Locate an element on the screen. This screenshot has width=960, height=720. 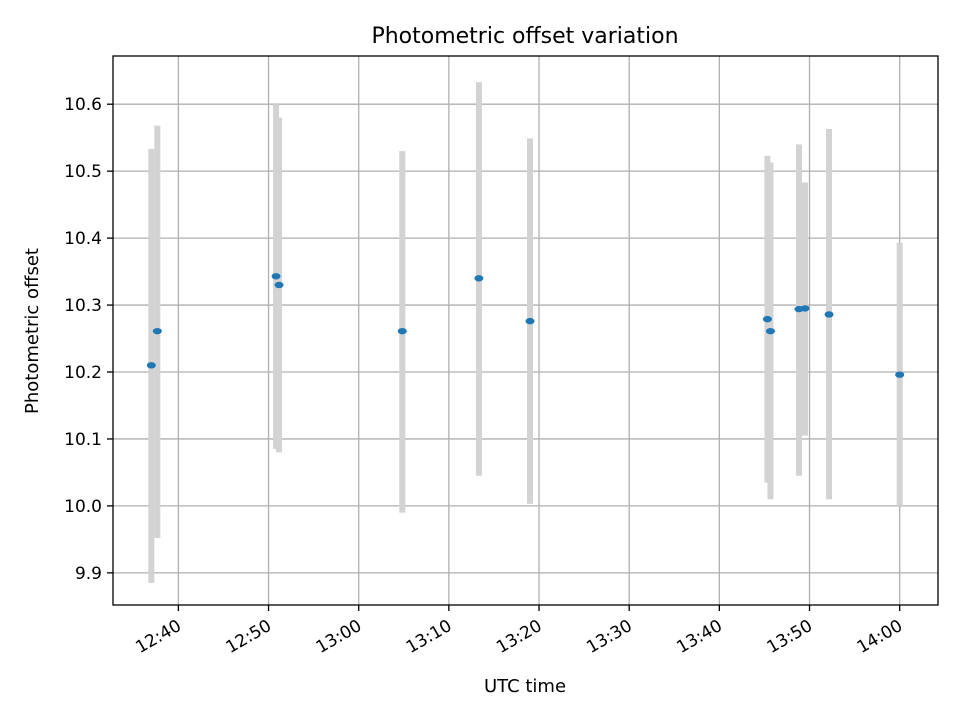
y-tick-label: 10.1 is located at coordinates (83, 440).